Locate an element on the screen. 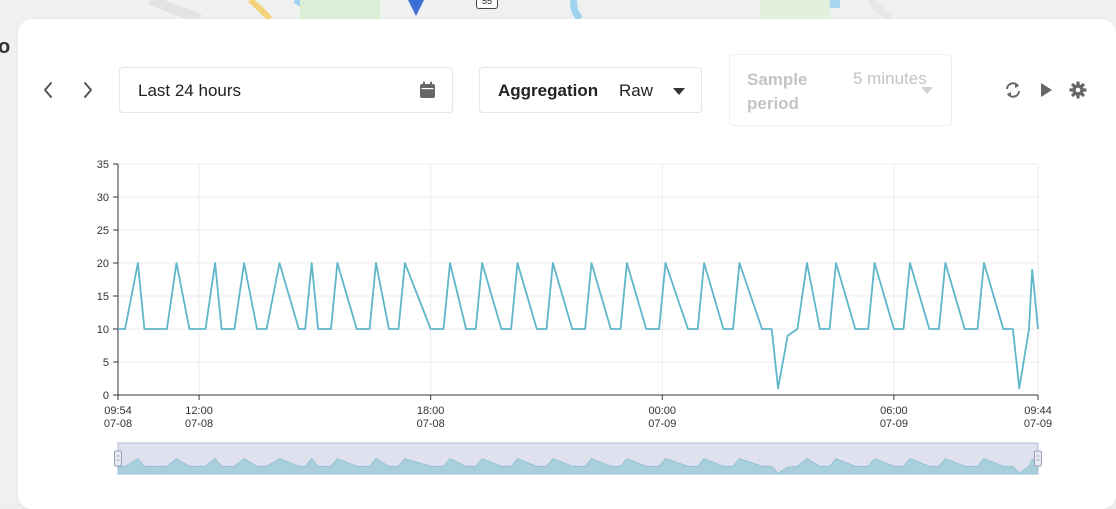 The height and width of the screenshot is (509, 1116). aggregation-value: Raw is located at coordinates (636, 90).